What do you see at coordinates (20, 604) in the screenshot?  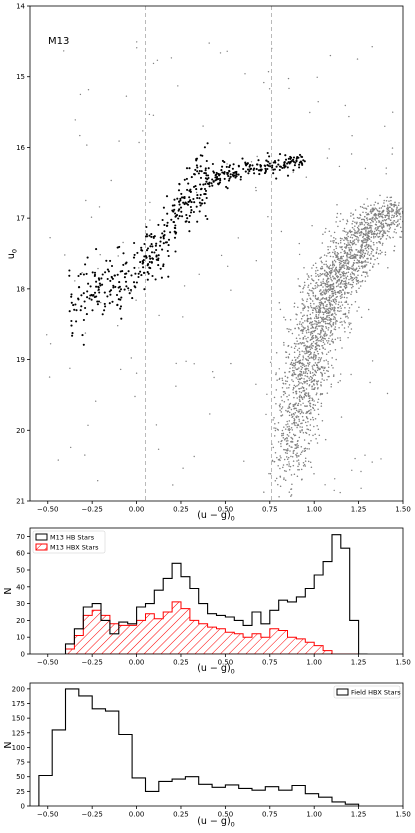 I see `y-tick-label: 30` at bounding box center [20, 604].